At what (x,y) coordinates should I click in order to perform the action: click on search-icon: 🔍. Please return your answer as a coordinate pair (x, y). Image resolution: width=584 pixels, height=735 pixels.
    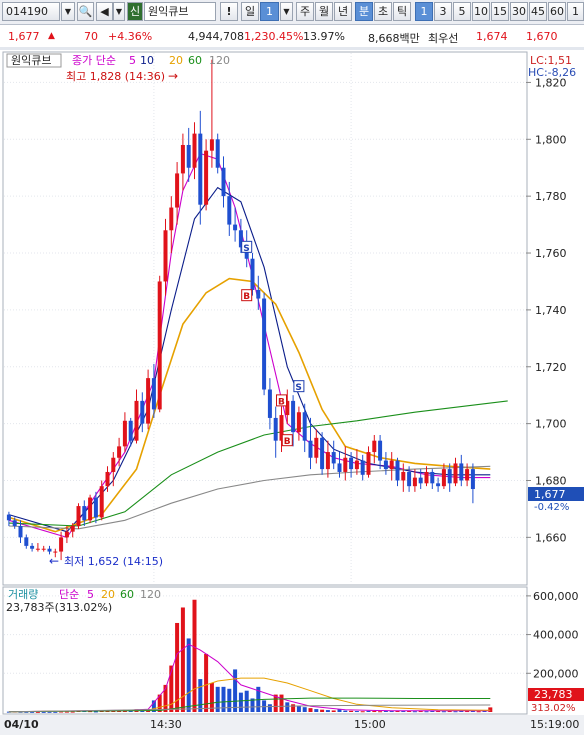
    Looking at the image, I should click on (85, 11).